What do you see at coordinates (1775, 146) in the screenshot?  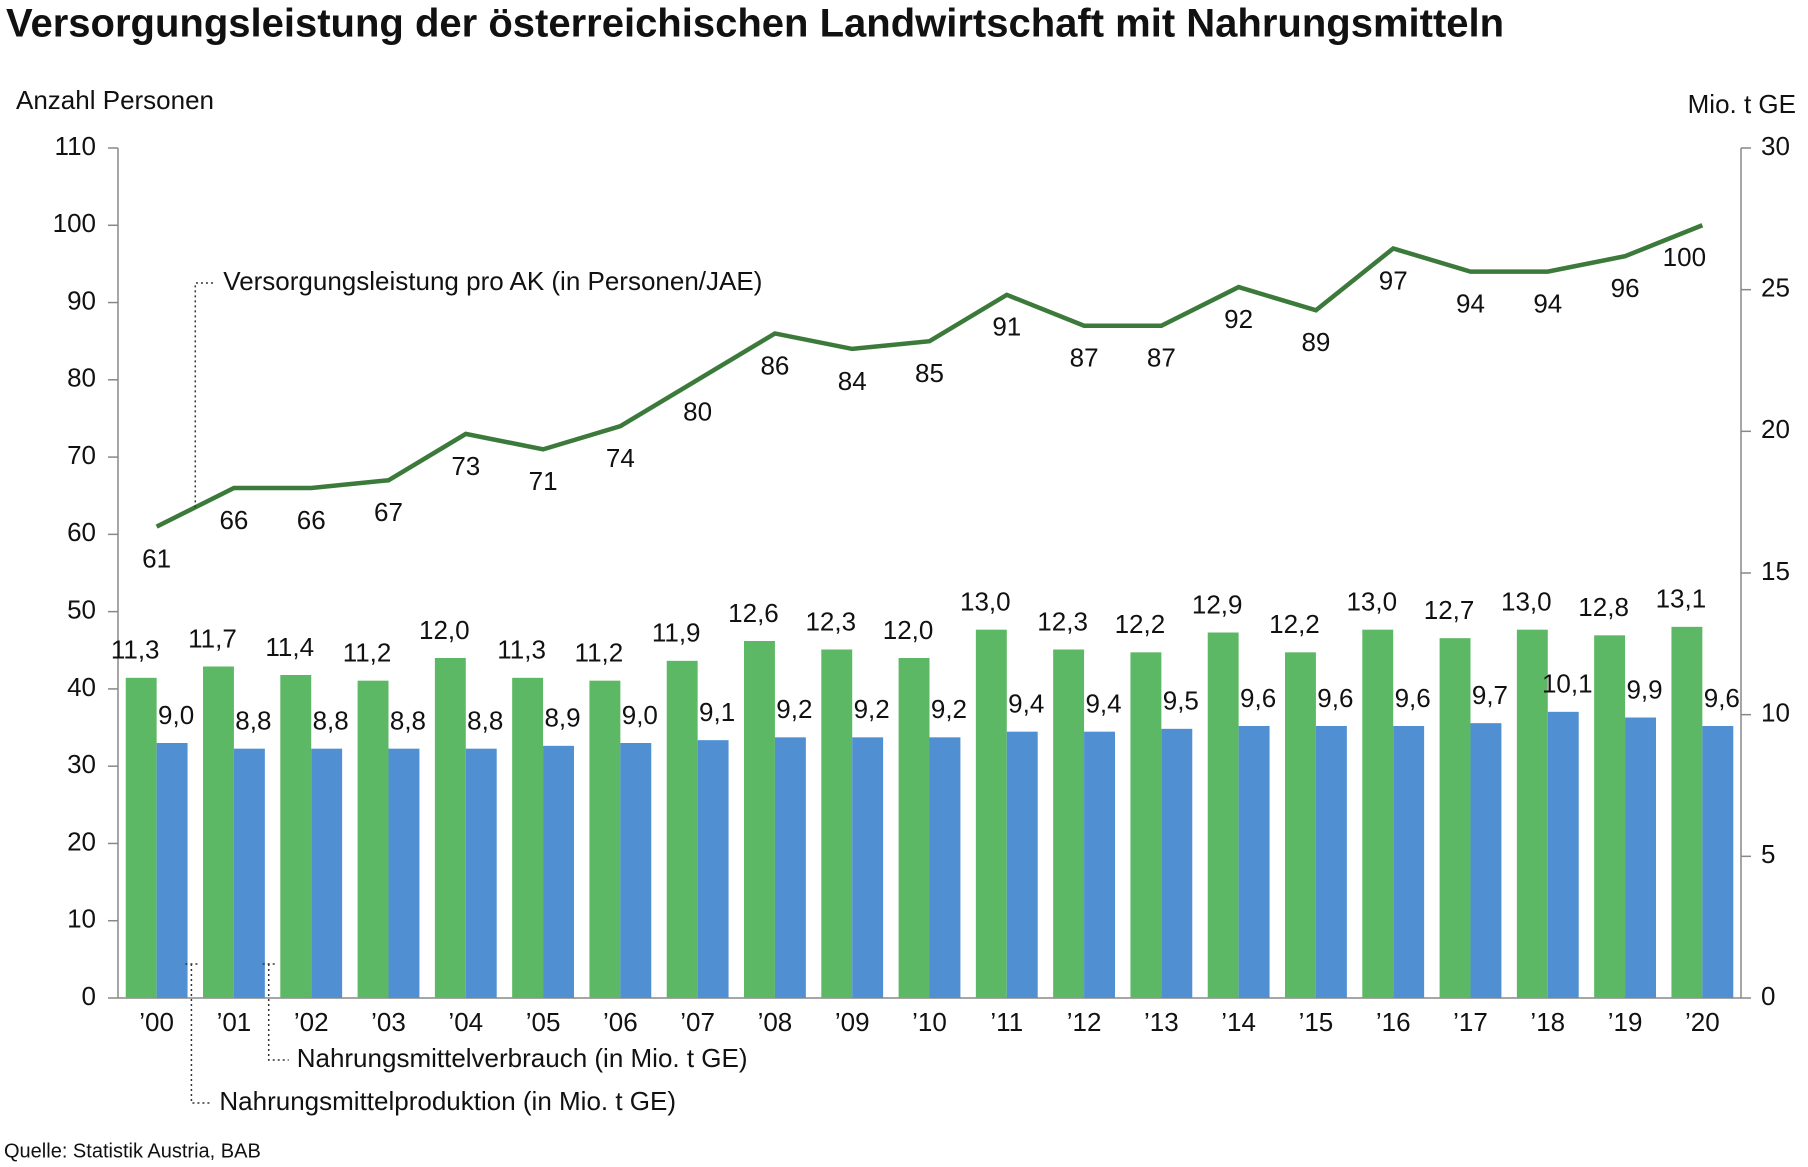 I see `y2-tick-label: 30` at bounding box center [1775, 146].